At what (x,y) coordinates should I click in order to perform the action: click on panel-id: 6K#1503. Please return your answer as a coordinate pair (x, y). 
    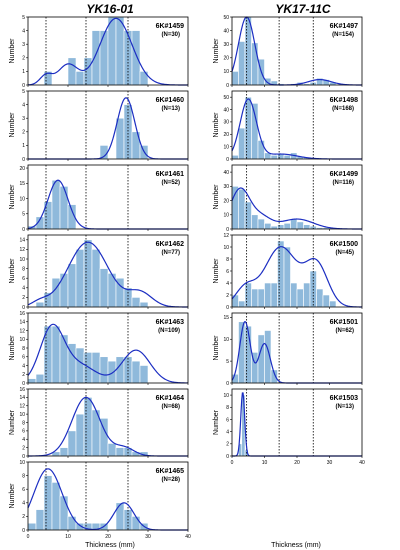
    Looking at the image, I should click on (344, 398).